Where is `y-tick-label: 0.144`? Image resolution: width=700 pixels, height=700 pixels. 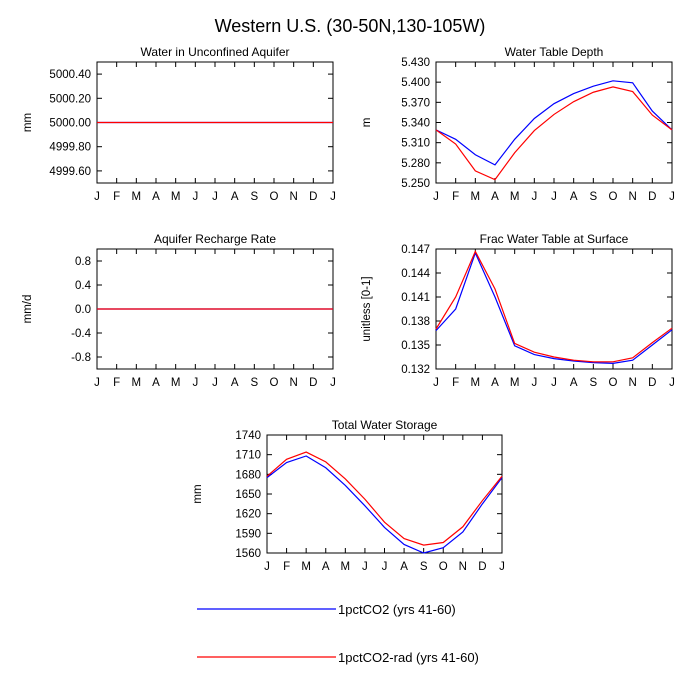 y-tick-label: 0.144 is located at coordinates (415, 274).